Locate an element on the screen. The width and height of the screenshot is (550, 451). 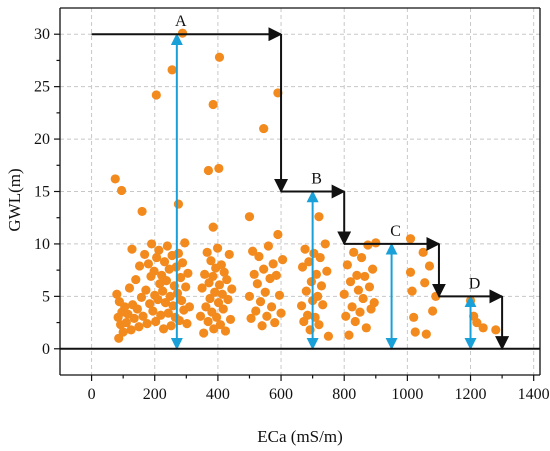
y-tick-label: 20 is located at coordinates (42, 139).